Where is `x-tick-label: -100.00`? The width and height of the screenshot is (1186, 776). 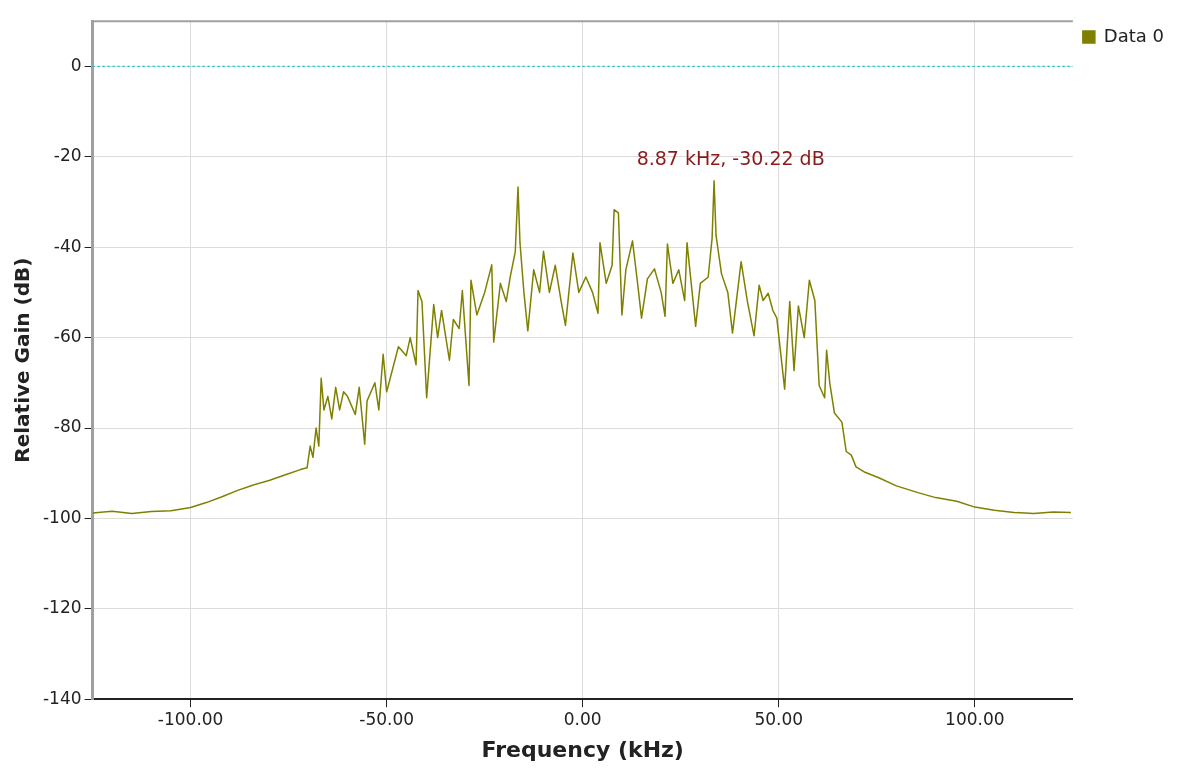 x-tick-label: -100.00 is located at coordinates (190, 718).